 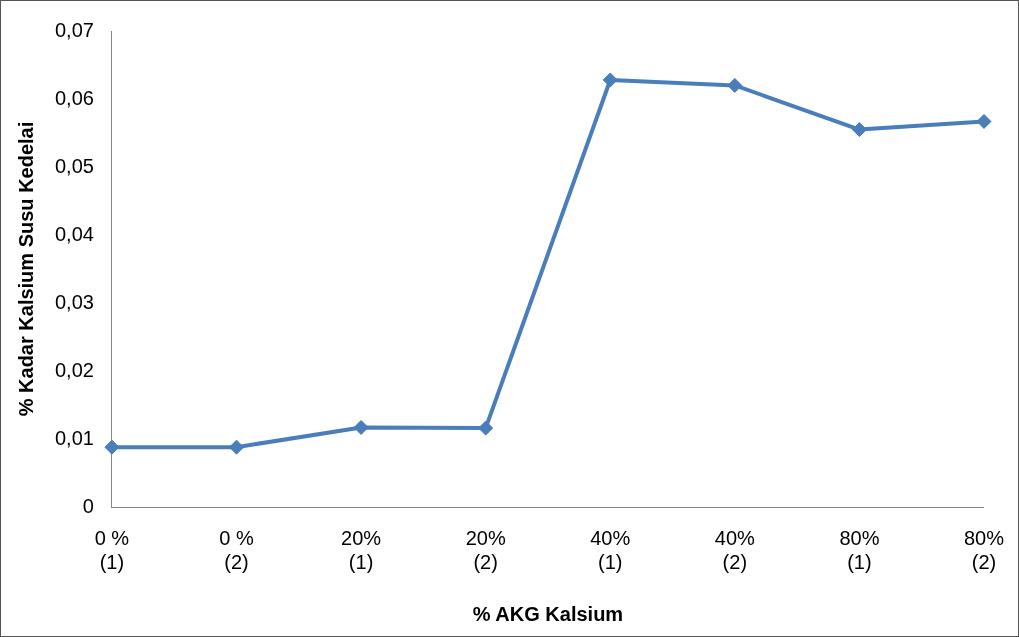 What do you see at coordinates (74, 97) in the screenshot?
I see `y-tick-label: 0,06` at bounding box center [74, 97].